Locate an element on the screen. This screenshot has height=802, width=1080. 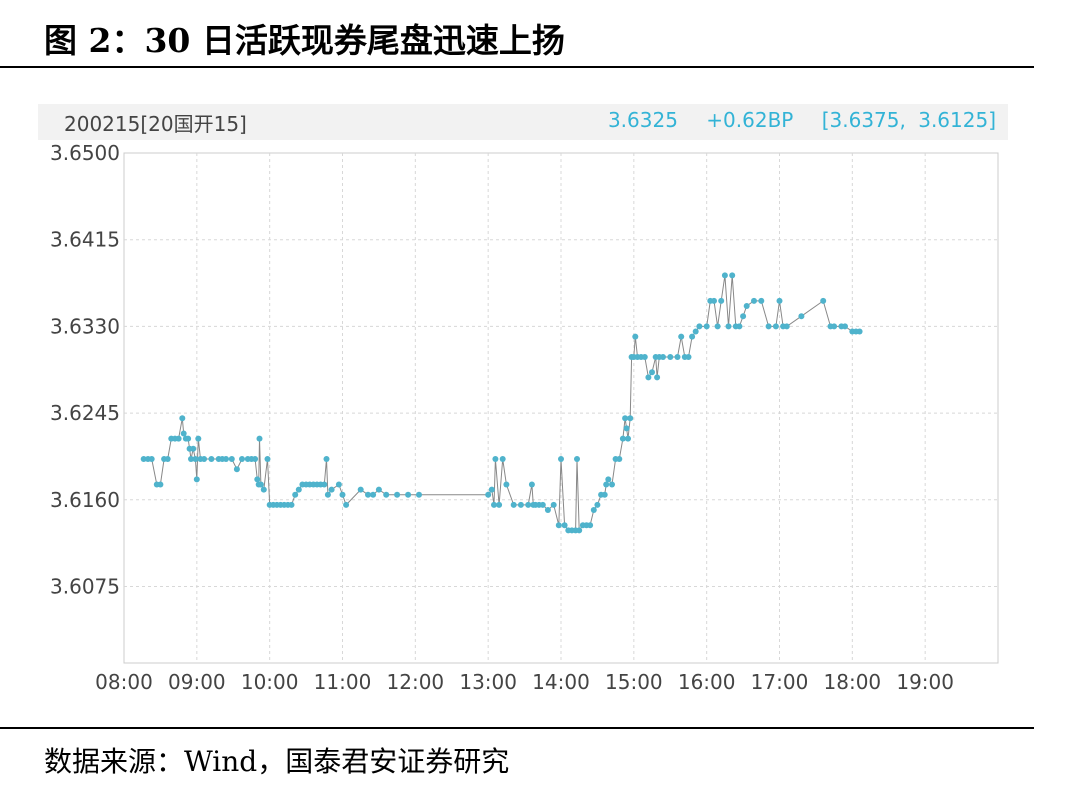
x-tick-label: 13:00 is located at coordinates (488, 682).